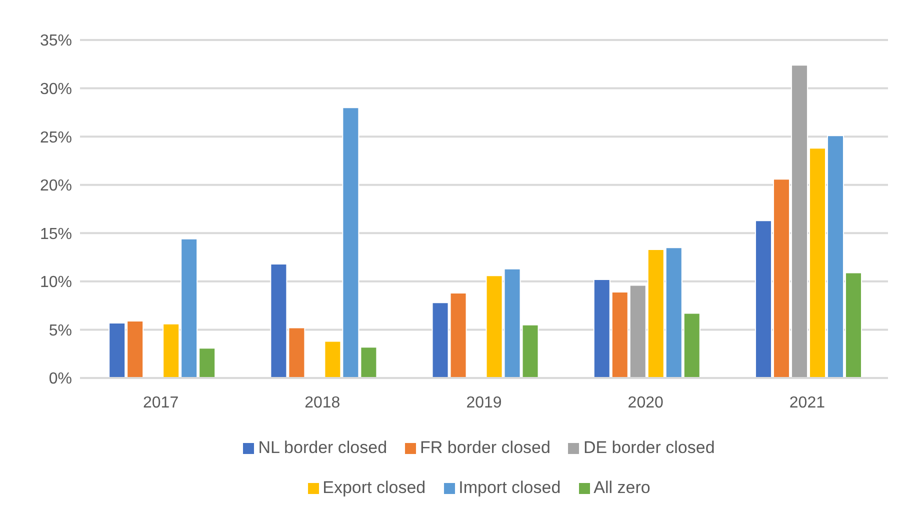 This screenshot has width=918, height=527. I want to click on y-tick-label: 25%, so click(56, 137).